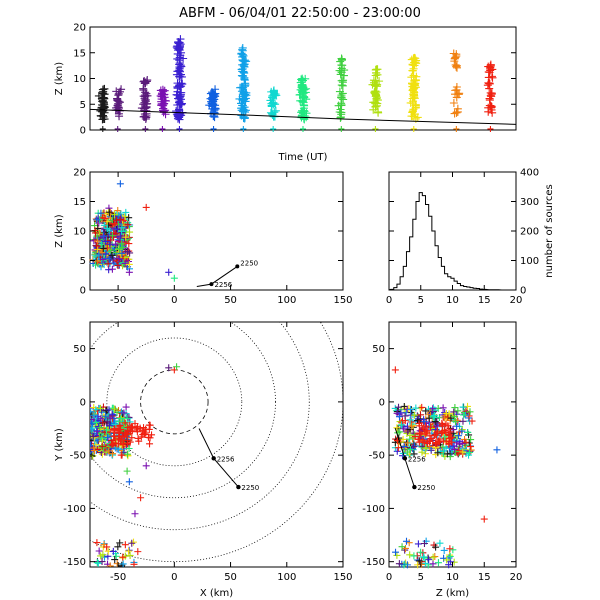  What do you see at coordinates (59, 445) in the screenshot?
I see `y-axis-label: Y (km)` at bounding box center [59, 445].